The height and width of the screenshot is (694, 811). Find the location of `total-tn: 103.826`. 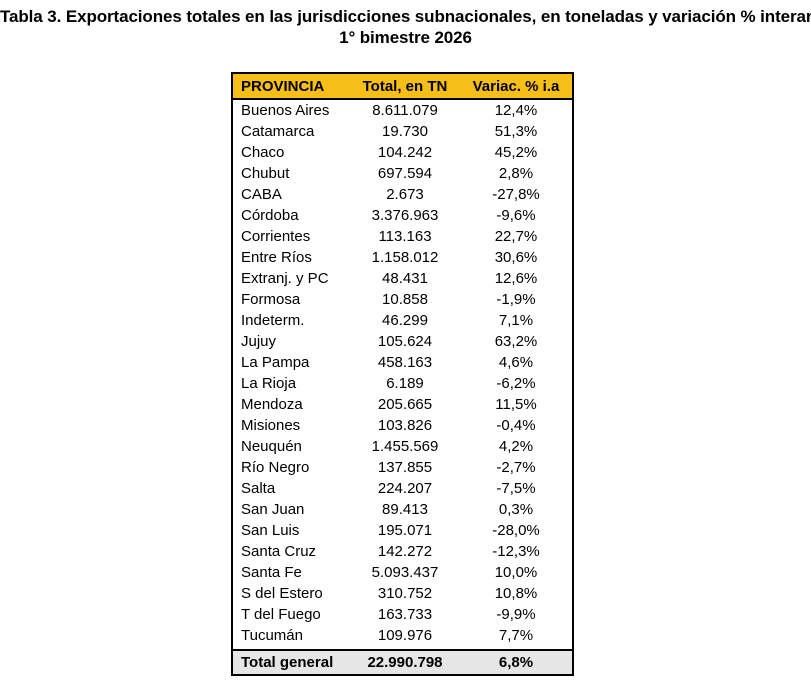

total-tn: 103.826 is located at coordinates (405, 425).